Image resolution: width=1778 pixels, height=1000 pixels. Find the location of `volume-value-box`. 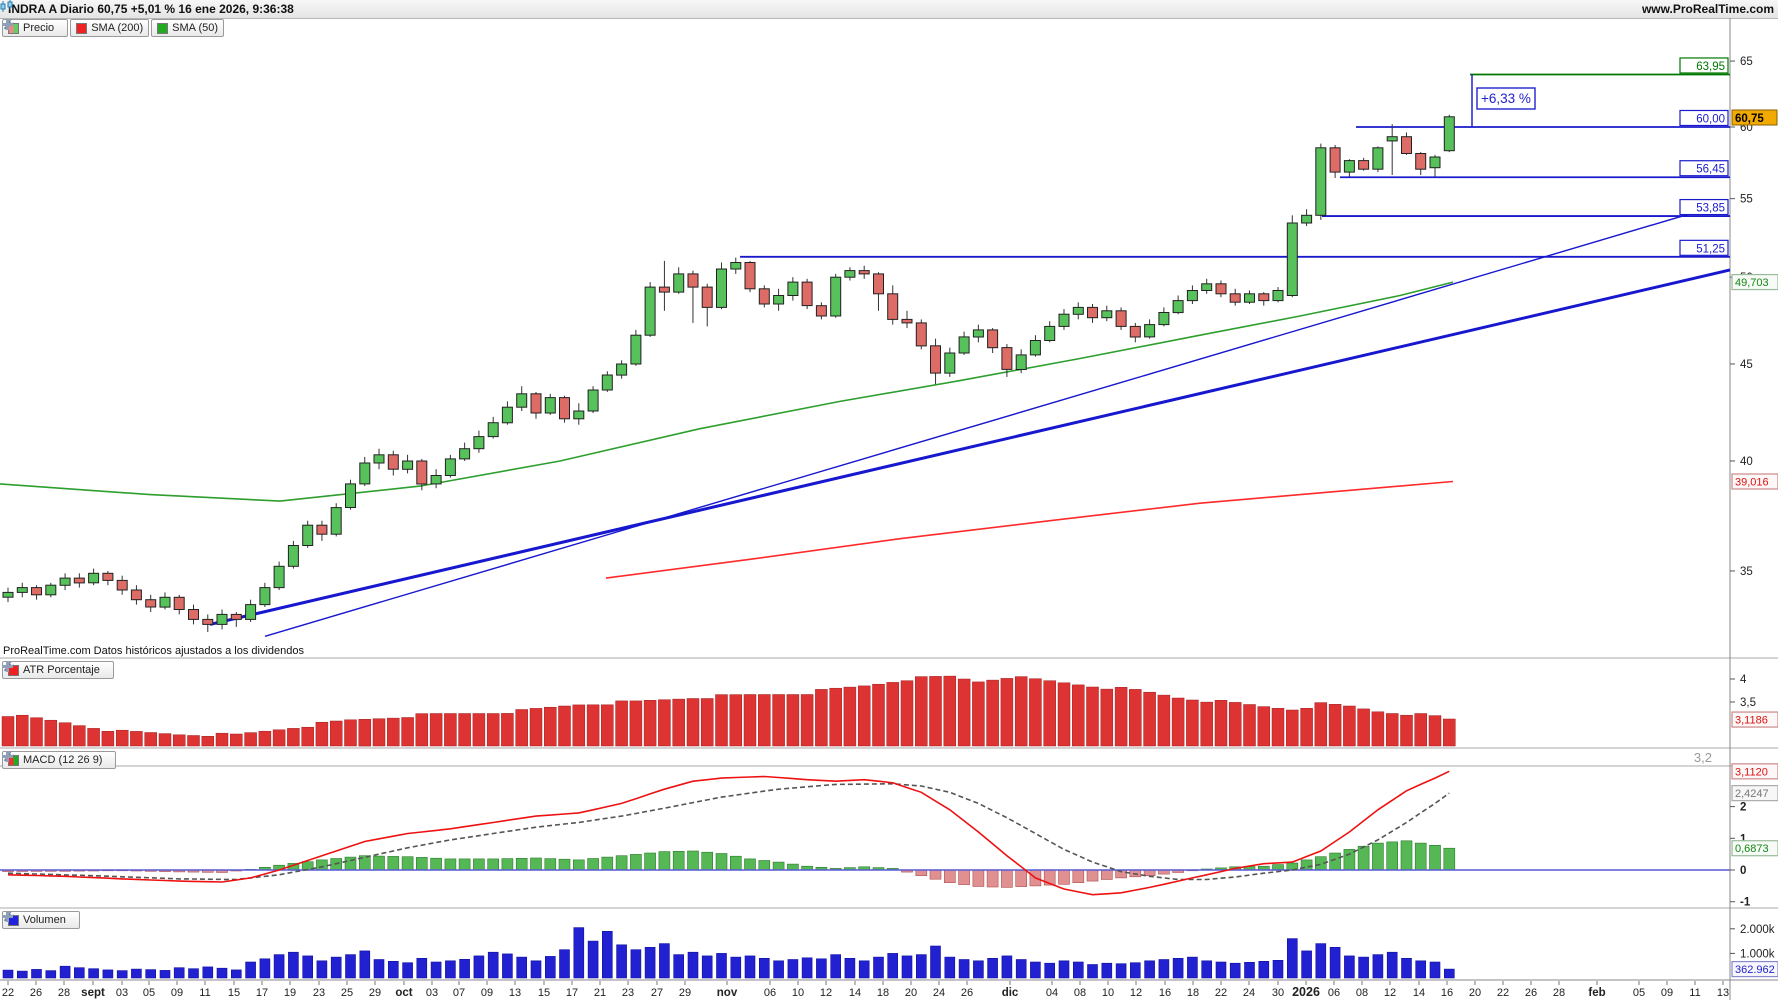

volume-value-box is located at coordinates (1754, 969).